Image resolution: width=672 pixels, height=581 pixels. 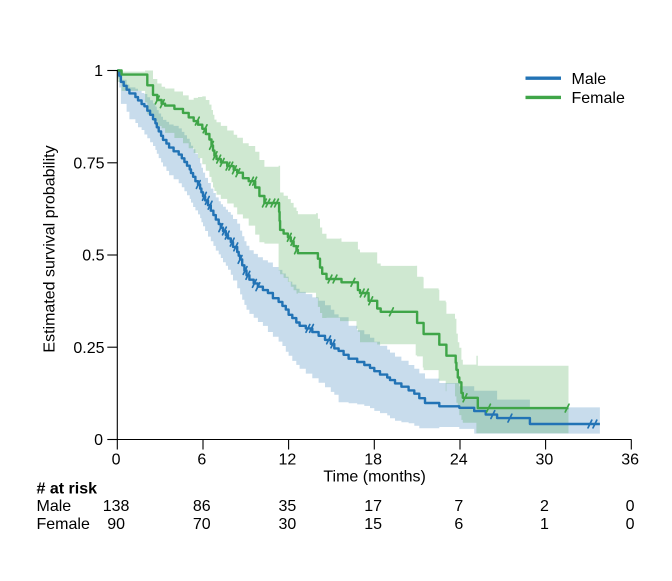 What do you see at coordinates (67, 489) in the screenshot?
I see `svg-text: # at risk` at bounding box center [67, 489].